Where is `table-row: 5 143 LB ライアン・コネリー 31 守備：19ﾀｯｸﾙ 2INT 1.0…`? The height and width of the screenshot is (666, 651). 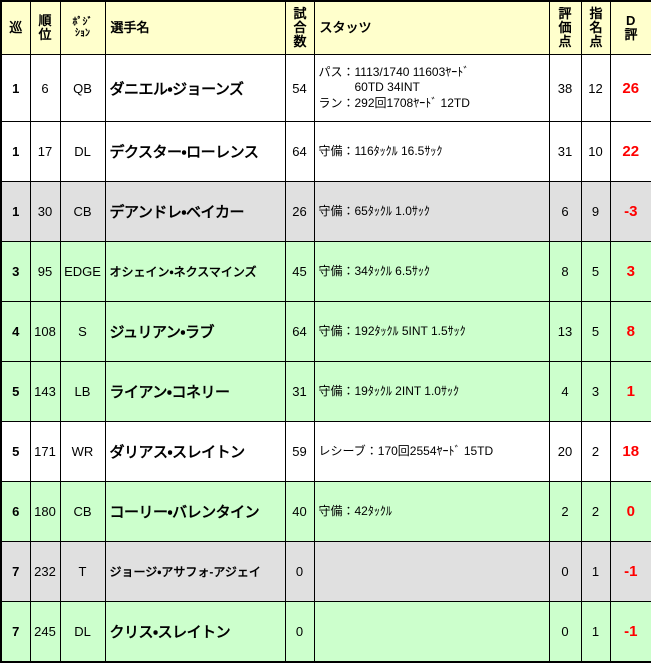 table-row: 5 143 LB ライアン・コネリー 31 守備：19ﾀｯｸﾙ 2INT 1.0… is located at coordinates (325, 391).